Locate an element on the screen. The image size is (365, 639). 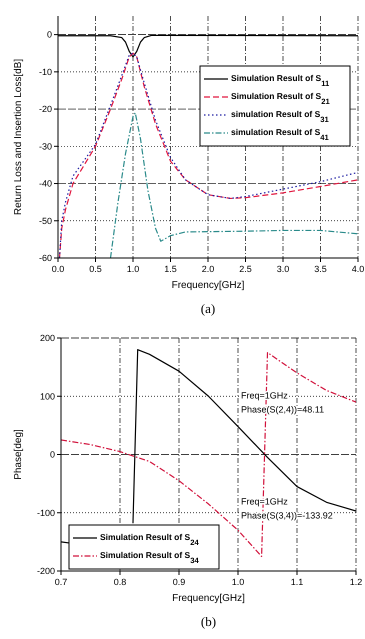
x-tick-label: 2.0 is located at coordinates (208, 269).